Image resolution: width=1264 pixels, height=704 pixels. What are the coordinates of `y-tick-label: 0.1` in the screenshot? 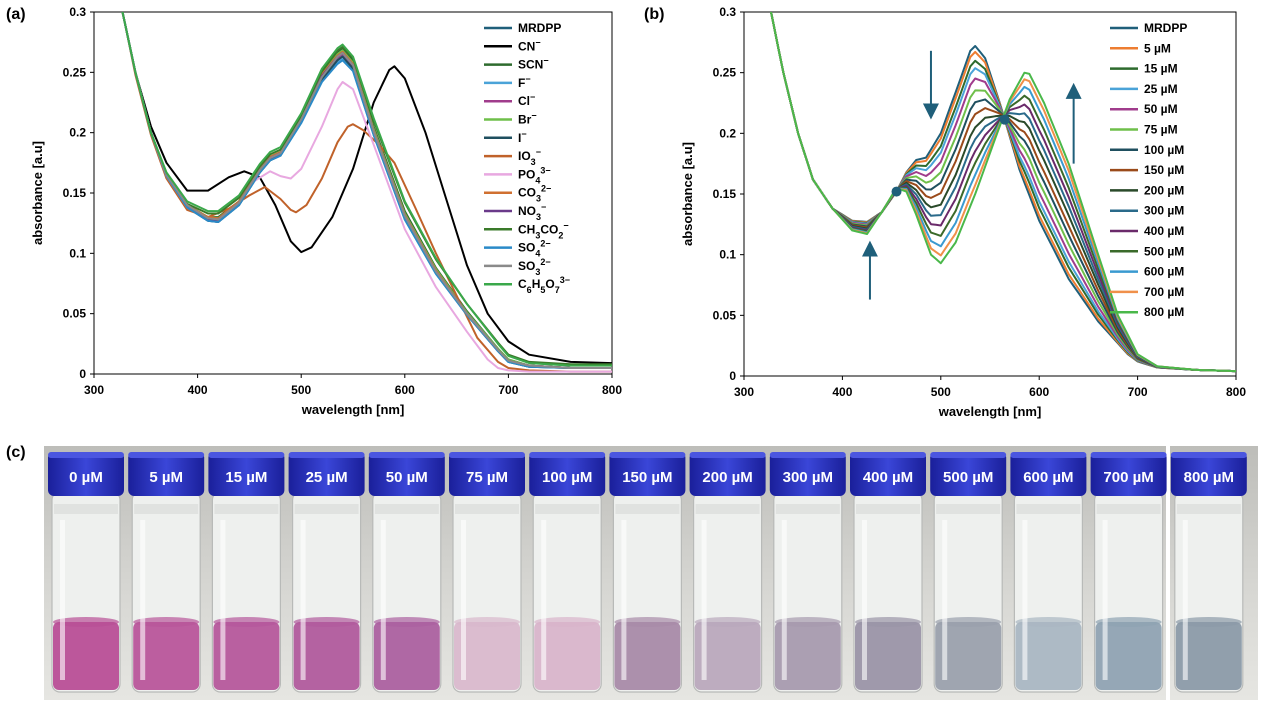 It's located at (727, 255).